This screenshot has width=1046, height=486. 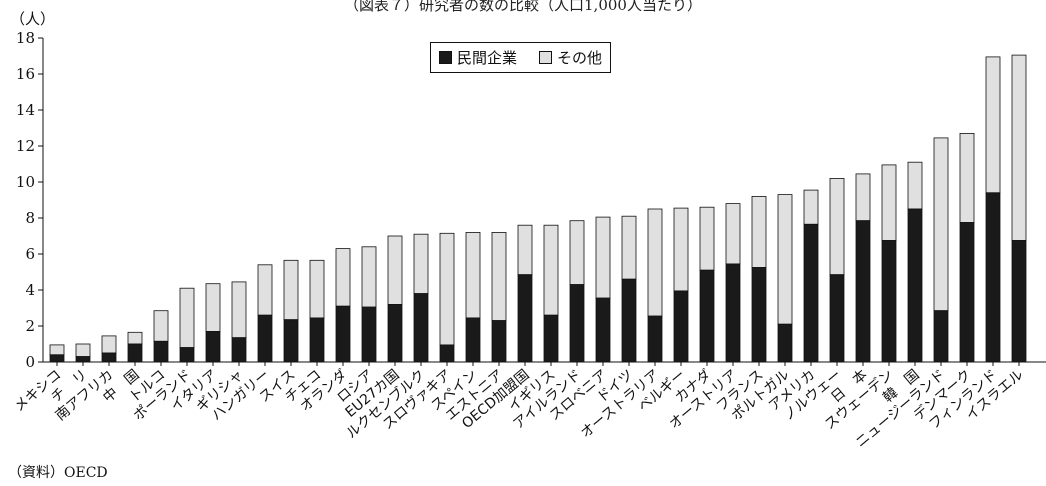 What do you see at coordinates (25, 38) in the screenshot?
I see `y-tick-label: 18` at bounding box center [25, 38].